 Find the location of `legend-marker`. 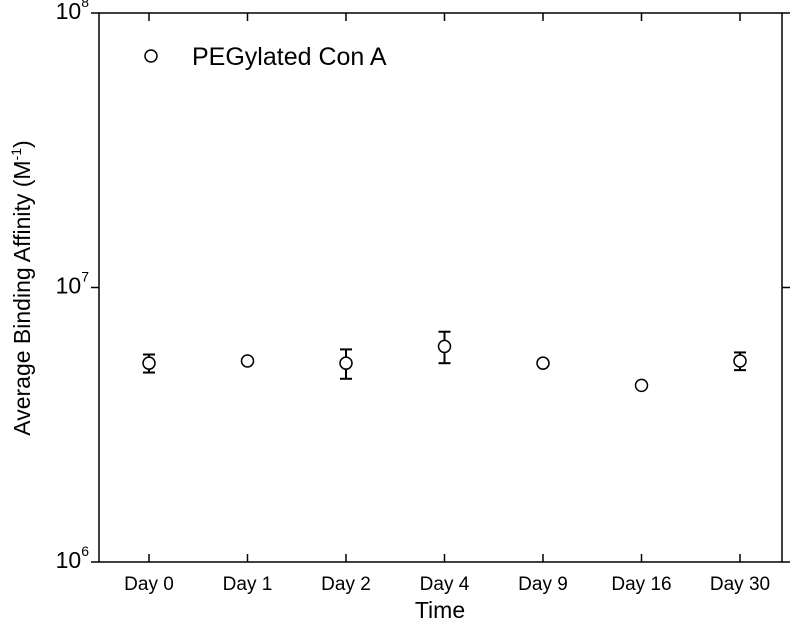

legend-marker is located at coordinates (151, 56).